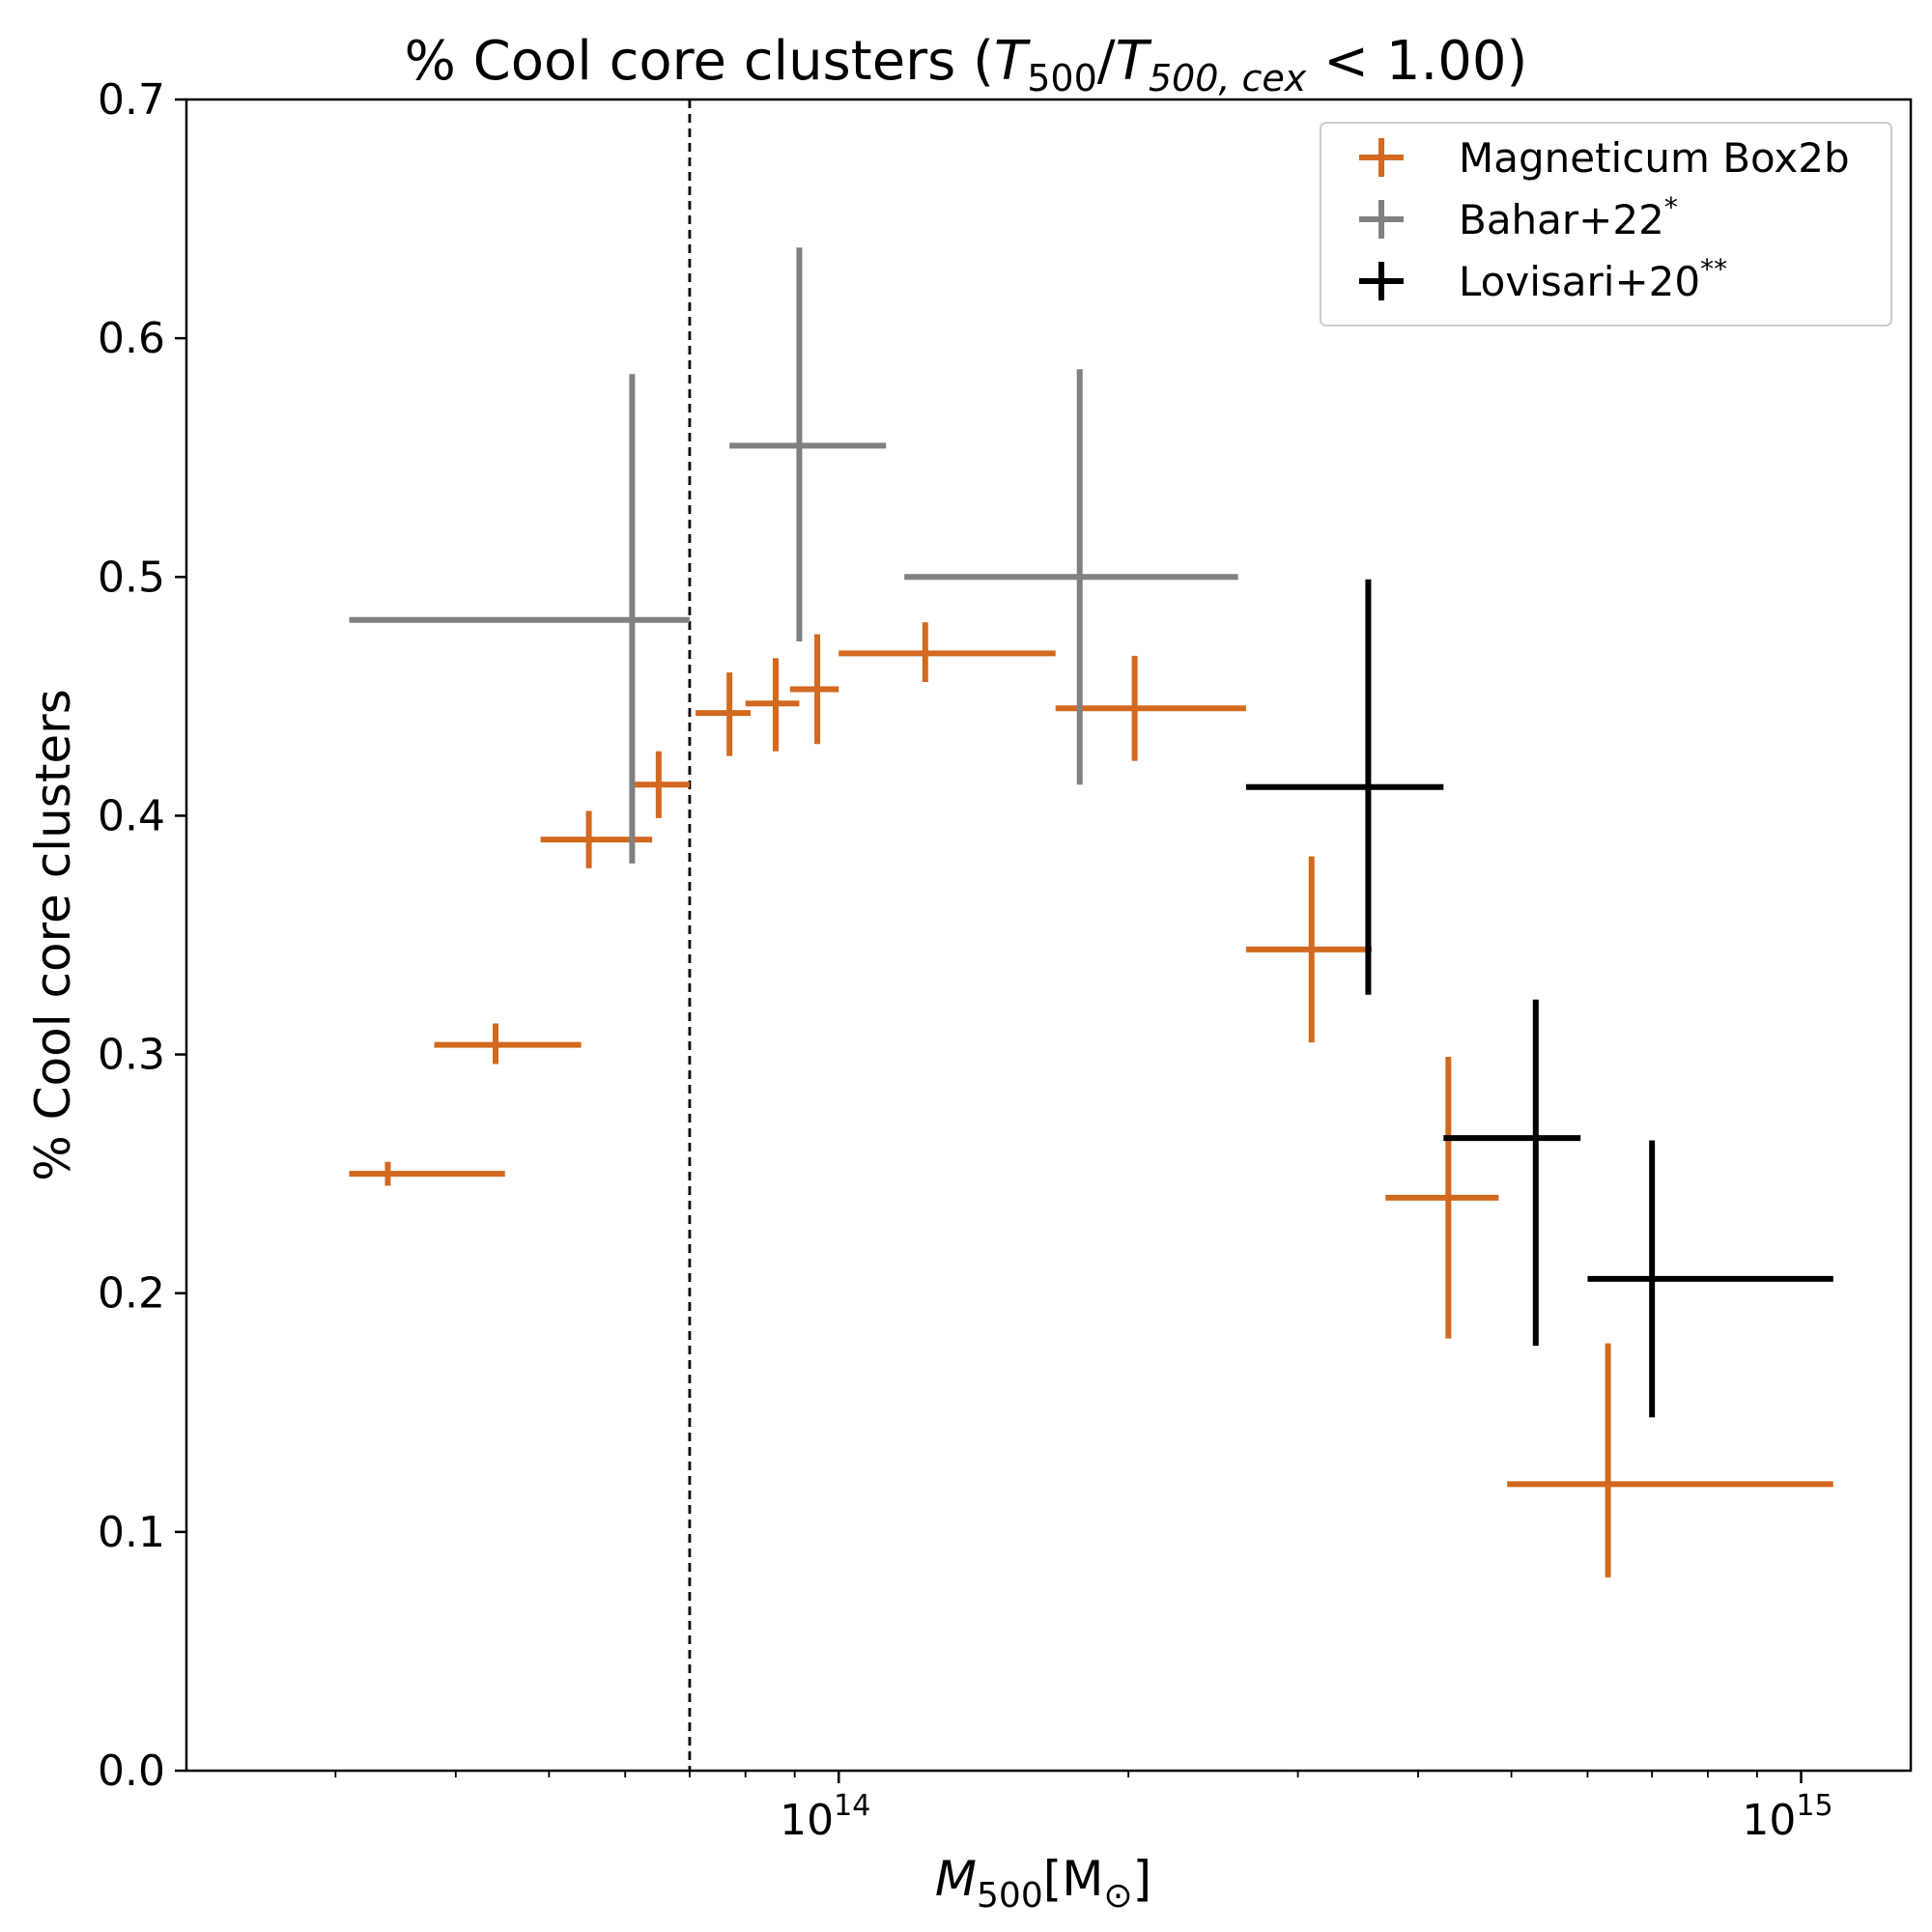 This screenshot has height=1932, width=1932. What do you see at coordinates (1671, 207) in the screenshot?
I see `legend-superscript: *` at bounding box center [1671, 207].